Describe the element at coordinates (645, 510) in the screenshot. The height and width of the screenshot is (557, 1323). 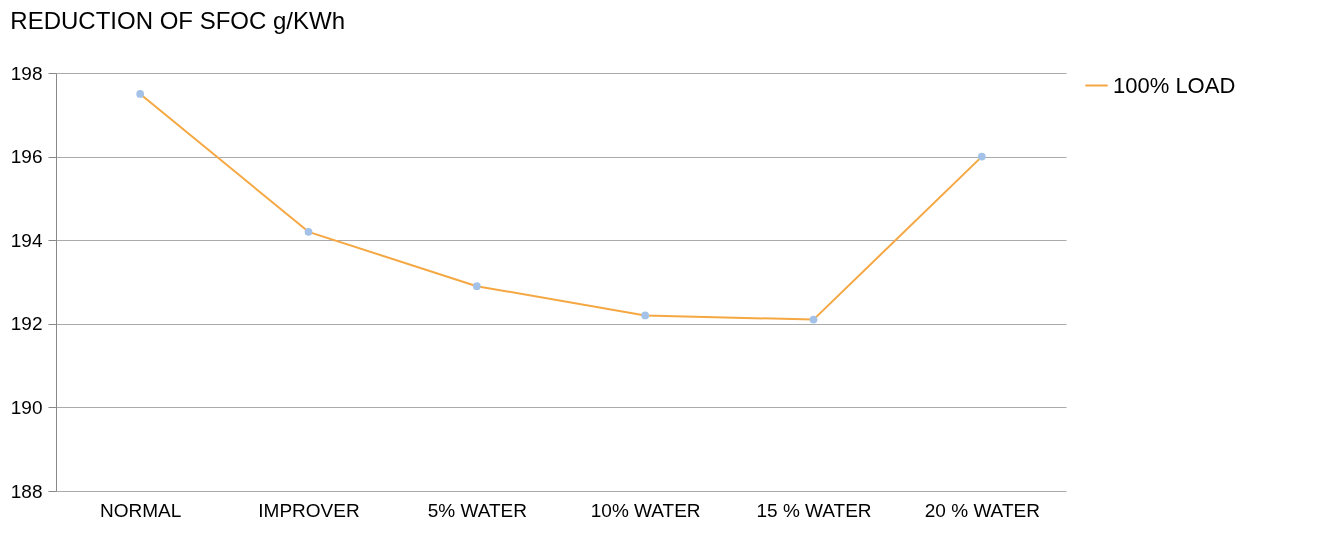
I see `x-tick-label: 10% WATER` at that location.